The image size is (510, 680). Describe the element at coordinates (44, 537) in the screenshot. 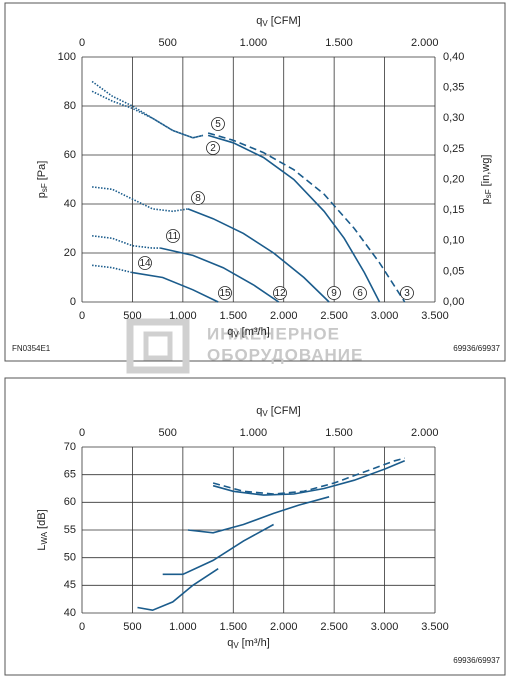

I see `y-axis-title-sub: WA` at that location.